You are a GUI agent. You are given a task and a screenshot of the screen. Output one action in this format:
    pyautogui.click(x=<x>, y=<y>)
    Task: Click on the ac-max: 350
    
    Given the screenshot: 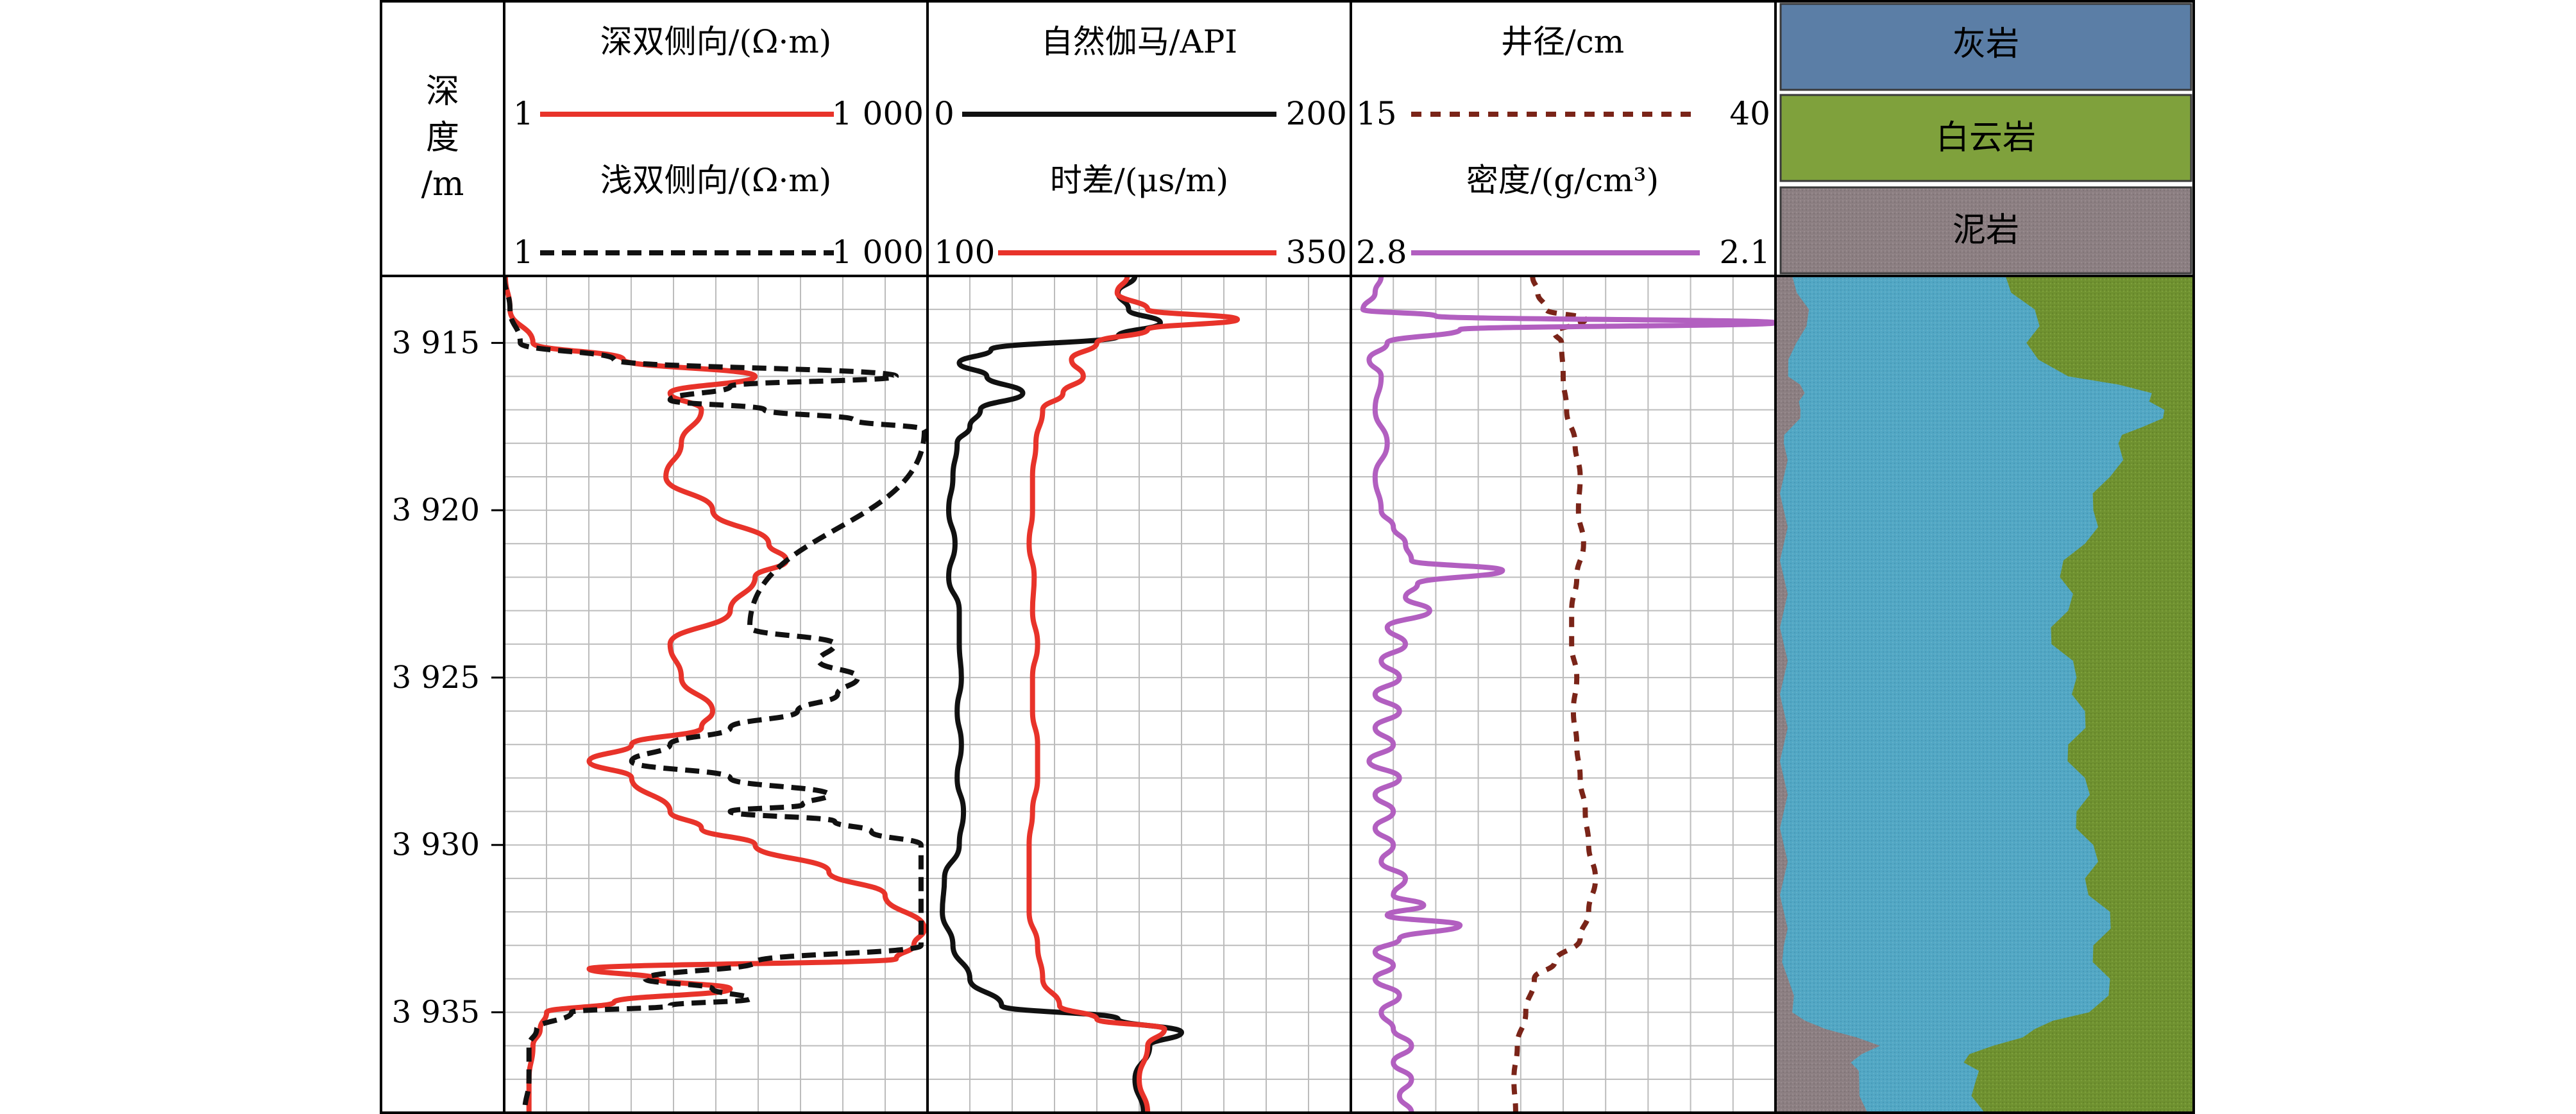 What is the action you would take?
    pyautogui.click(x=1316, y=252)
    